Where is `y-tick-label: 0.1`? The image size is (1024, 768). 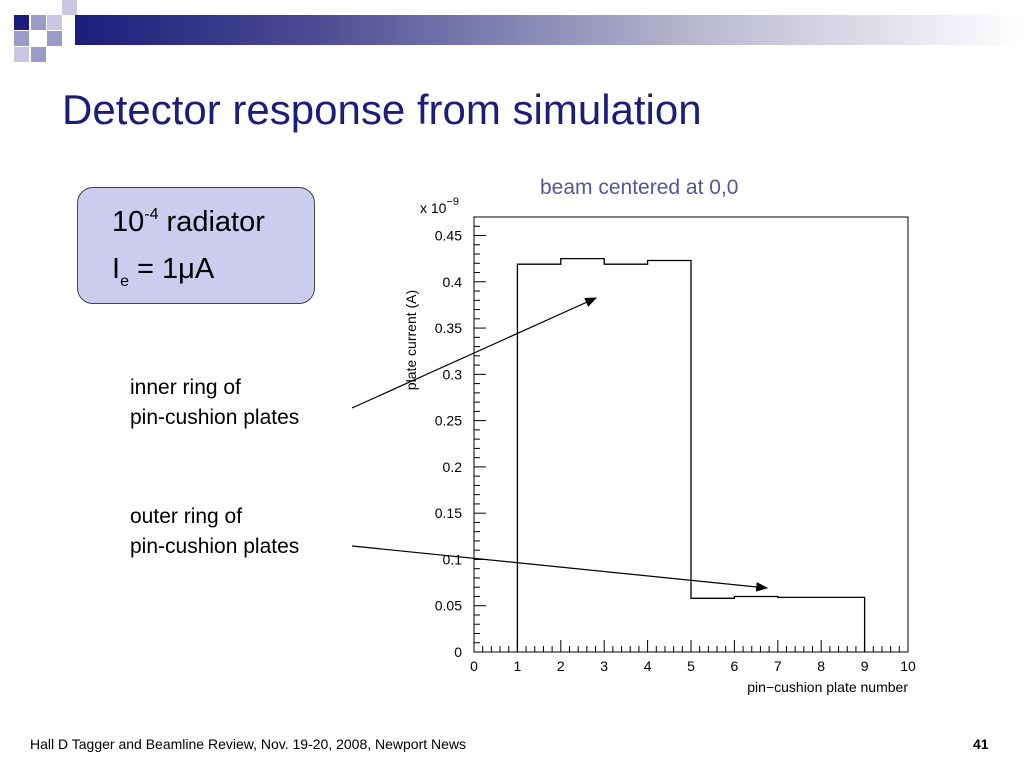
y-tick-label: 0.1 is located at coordinates (453, 559).